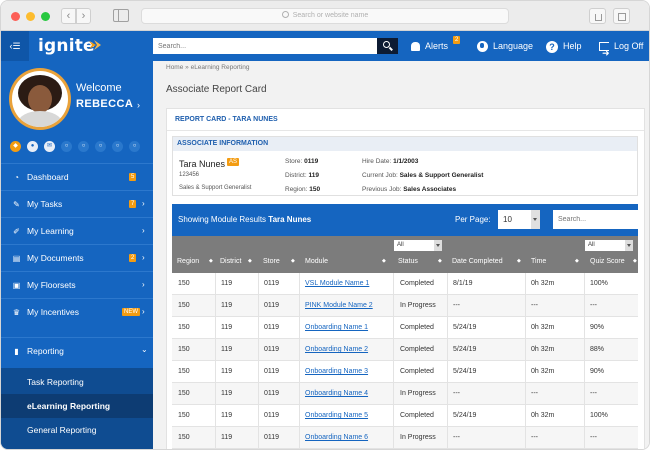 The width and height of the screenshot is (650, 450). I want to click on sidebar-item-elearning-reporting: eLearning Reporting, so click(77, 406).